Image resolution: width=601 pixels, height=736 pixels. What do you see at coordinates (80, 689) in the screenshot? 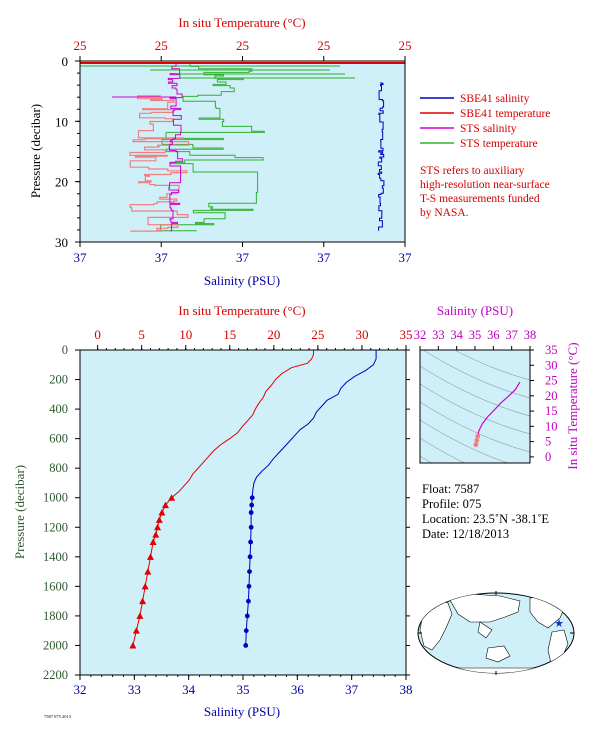
I see `full-profile-salinity-tick-label: 32` at bounding box center [80, 689].